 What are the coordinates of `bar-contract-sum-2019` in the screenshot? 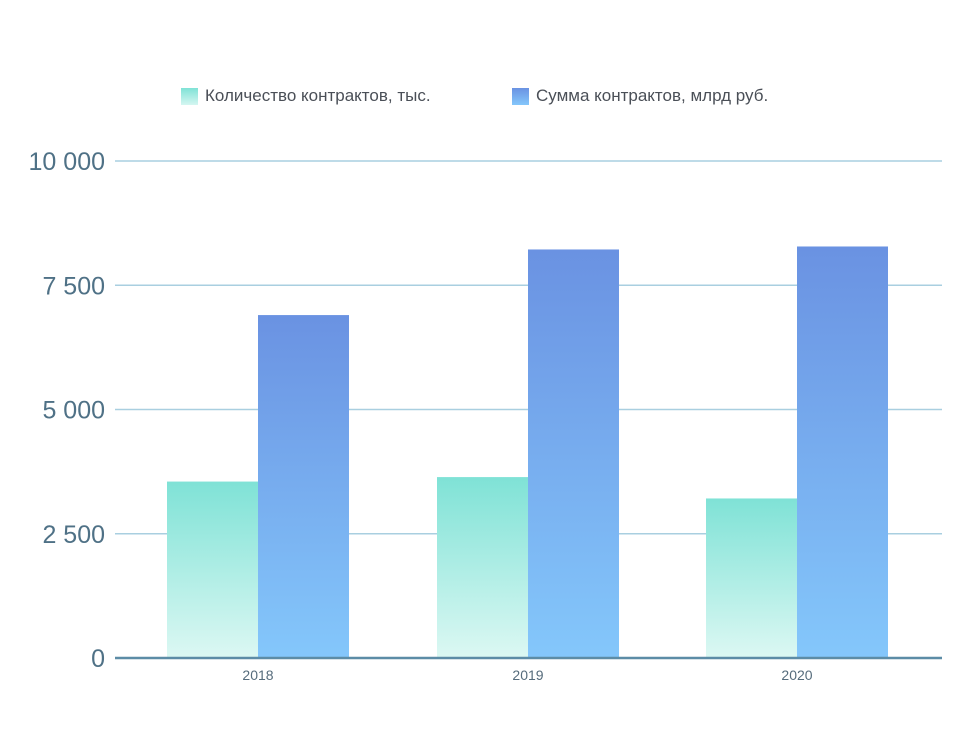 It's located at (573, 453).